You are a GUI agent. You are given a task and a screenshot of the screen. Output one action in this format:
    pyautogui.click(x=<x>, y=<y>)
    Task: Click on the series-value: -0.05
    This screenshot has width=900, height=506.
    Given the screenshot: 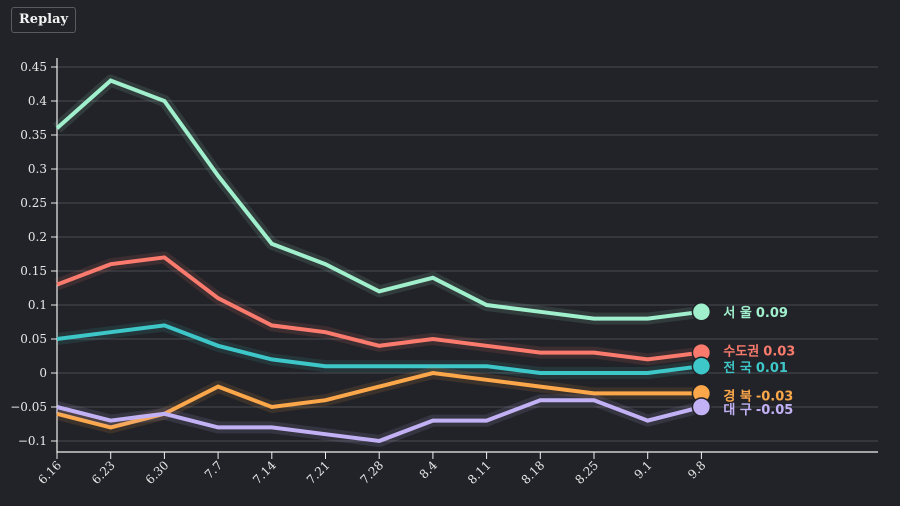 What is the action you would take?
    pyautogui.click(x=774, y=410)
    